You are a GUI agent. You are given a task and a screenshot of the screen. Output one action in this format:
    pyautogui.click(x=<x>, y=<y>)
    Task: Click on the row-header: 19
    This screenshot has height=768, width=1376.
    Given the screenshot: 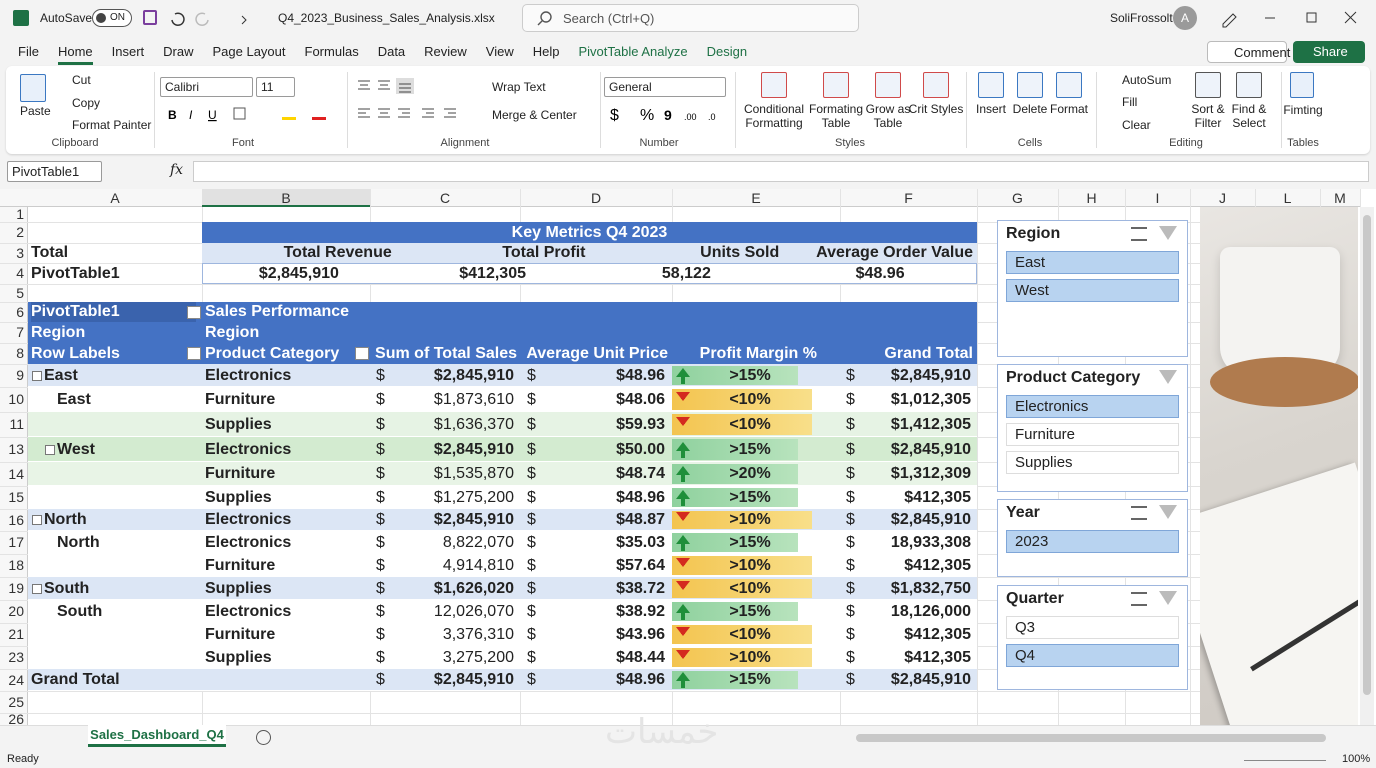 What is the action you would take?
    pyautogui.click(x=16, y=588)
    